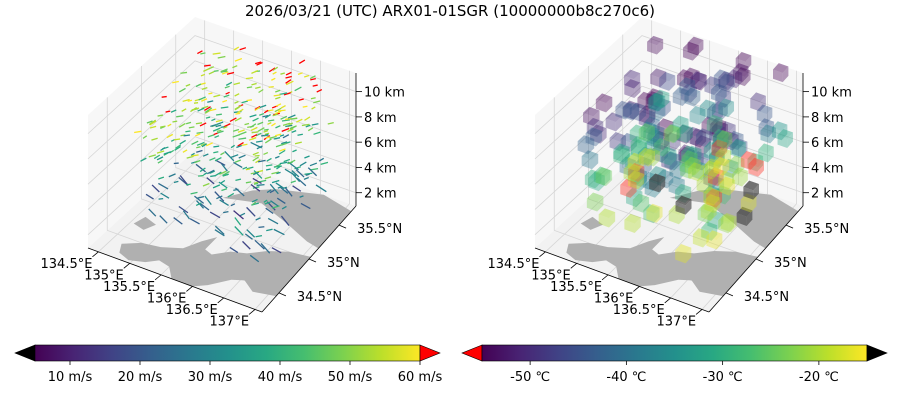  I want to click on colorbar-tick-label: 60 m/s, so click(420, 377).